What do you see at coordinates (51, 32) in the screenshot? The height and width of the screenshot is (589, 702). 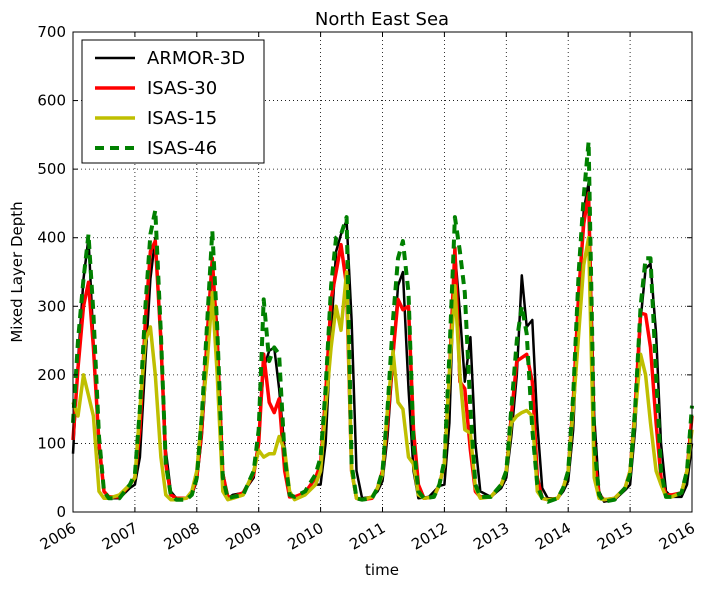 I see `y-tick-label: 700` at bounding box center [51, 32].